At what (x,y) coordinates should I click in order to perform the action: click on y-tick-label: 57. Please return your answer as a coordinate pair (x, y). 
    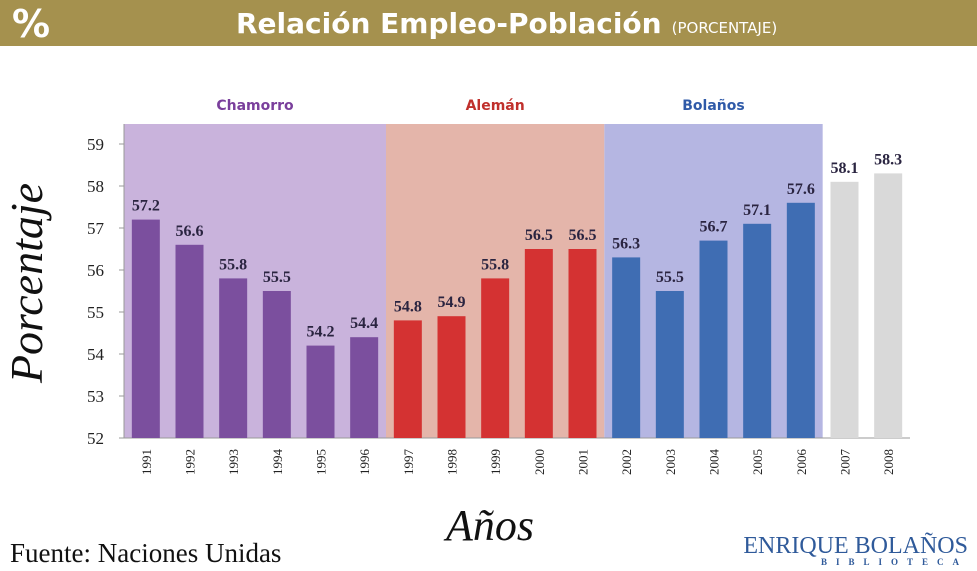
    Looking at the image, I should click on (96, 228).